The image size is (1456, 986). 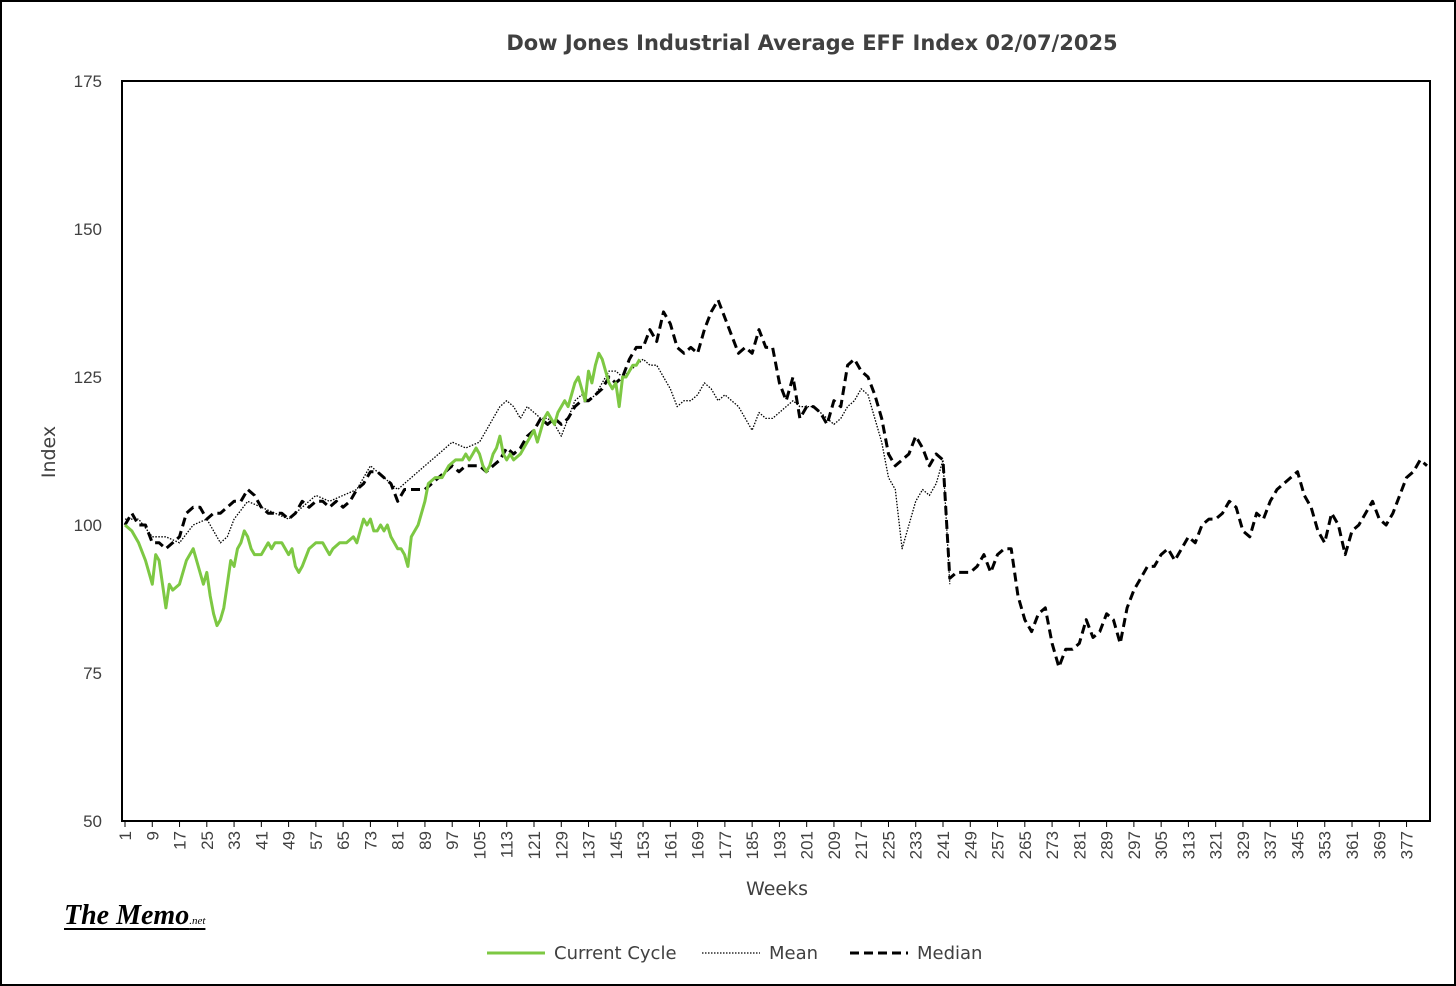 What do you see at coordinates (1407, 845) in the screenshot?
I see `x-tick-label: 377` at bounding box center [1407, 845].